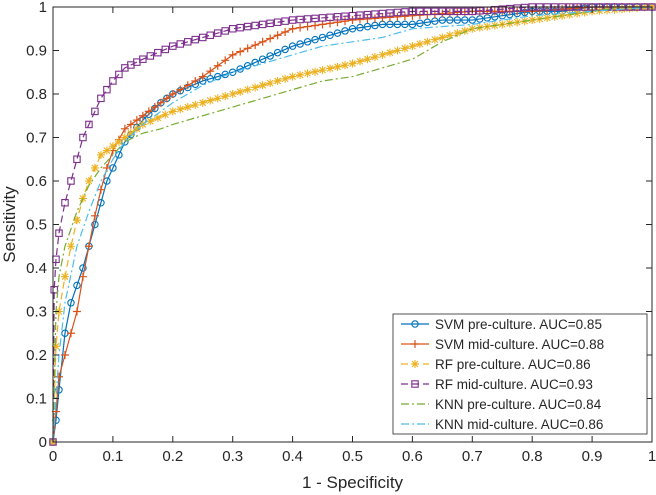  I want to click on legend-swatch-marker, so click(415, 324).